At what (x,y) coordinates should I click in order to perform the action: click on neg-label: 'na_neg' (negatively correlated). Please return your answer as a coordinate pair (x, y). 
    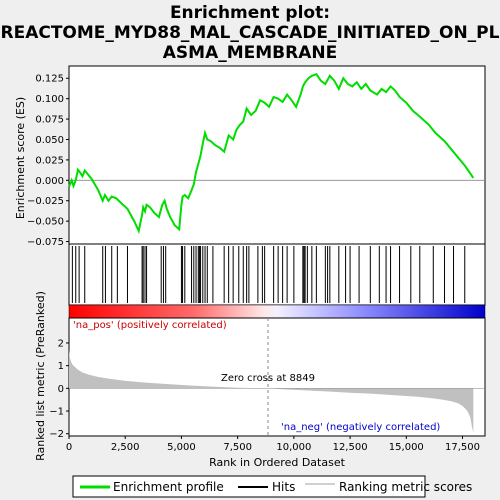
    Looking at the image, I should click on (360, 427).